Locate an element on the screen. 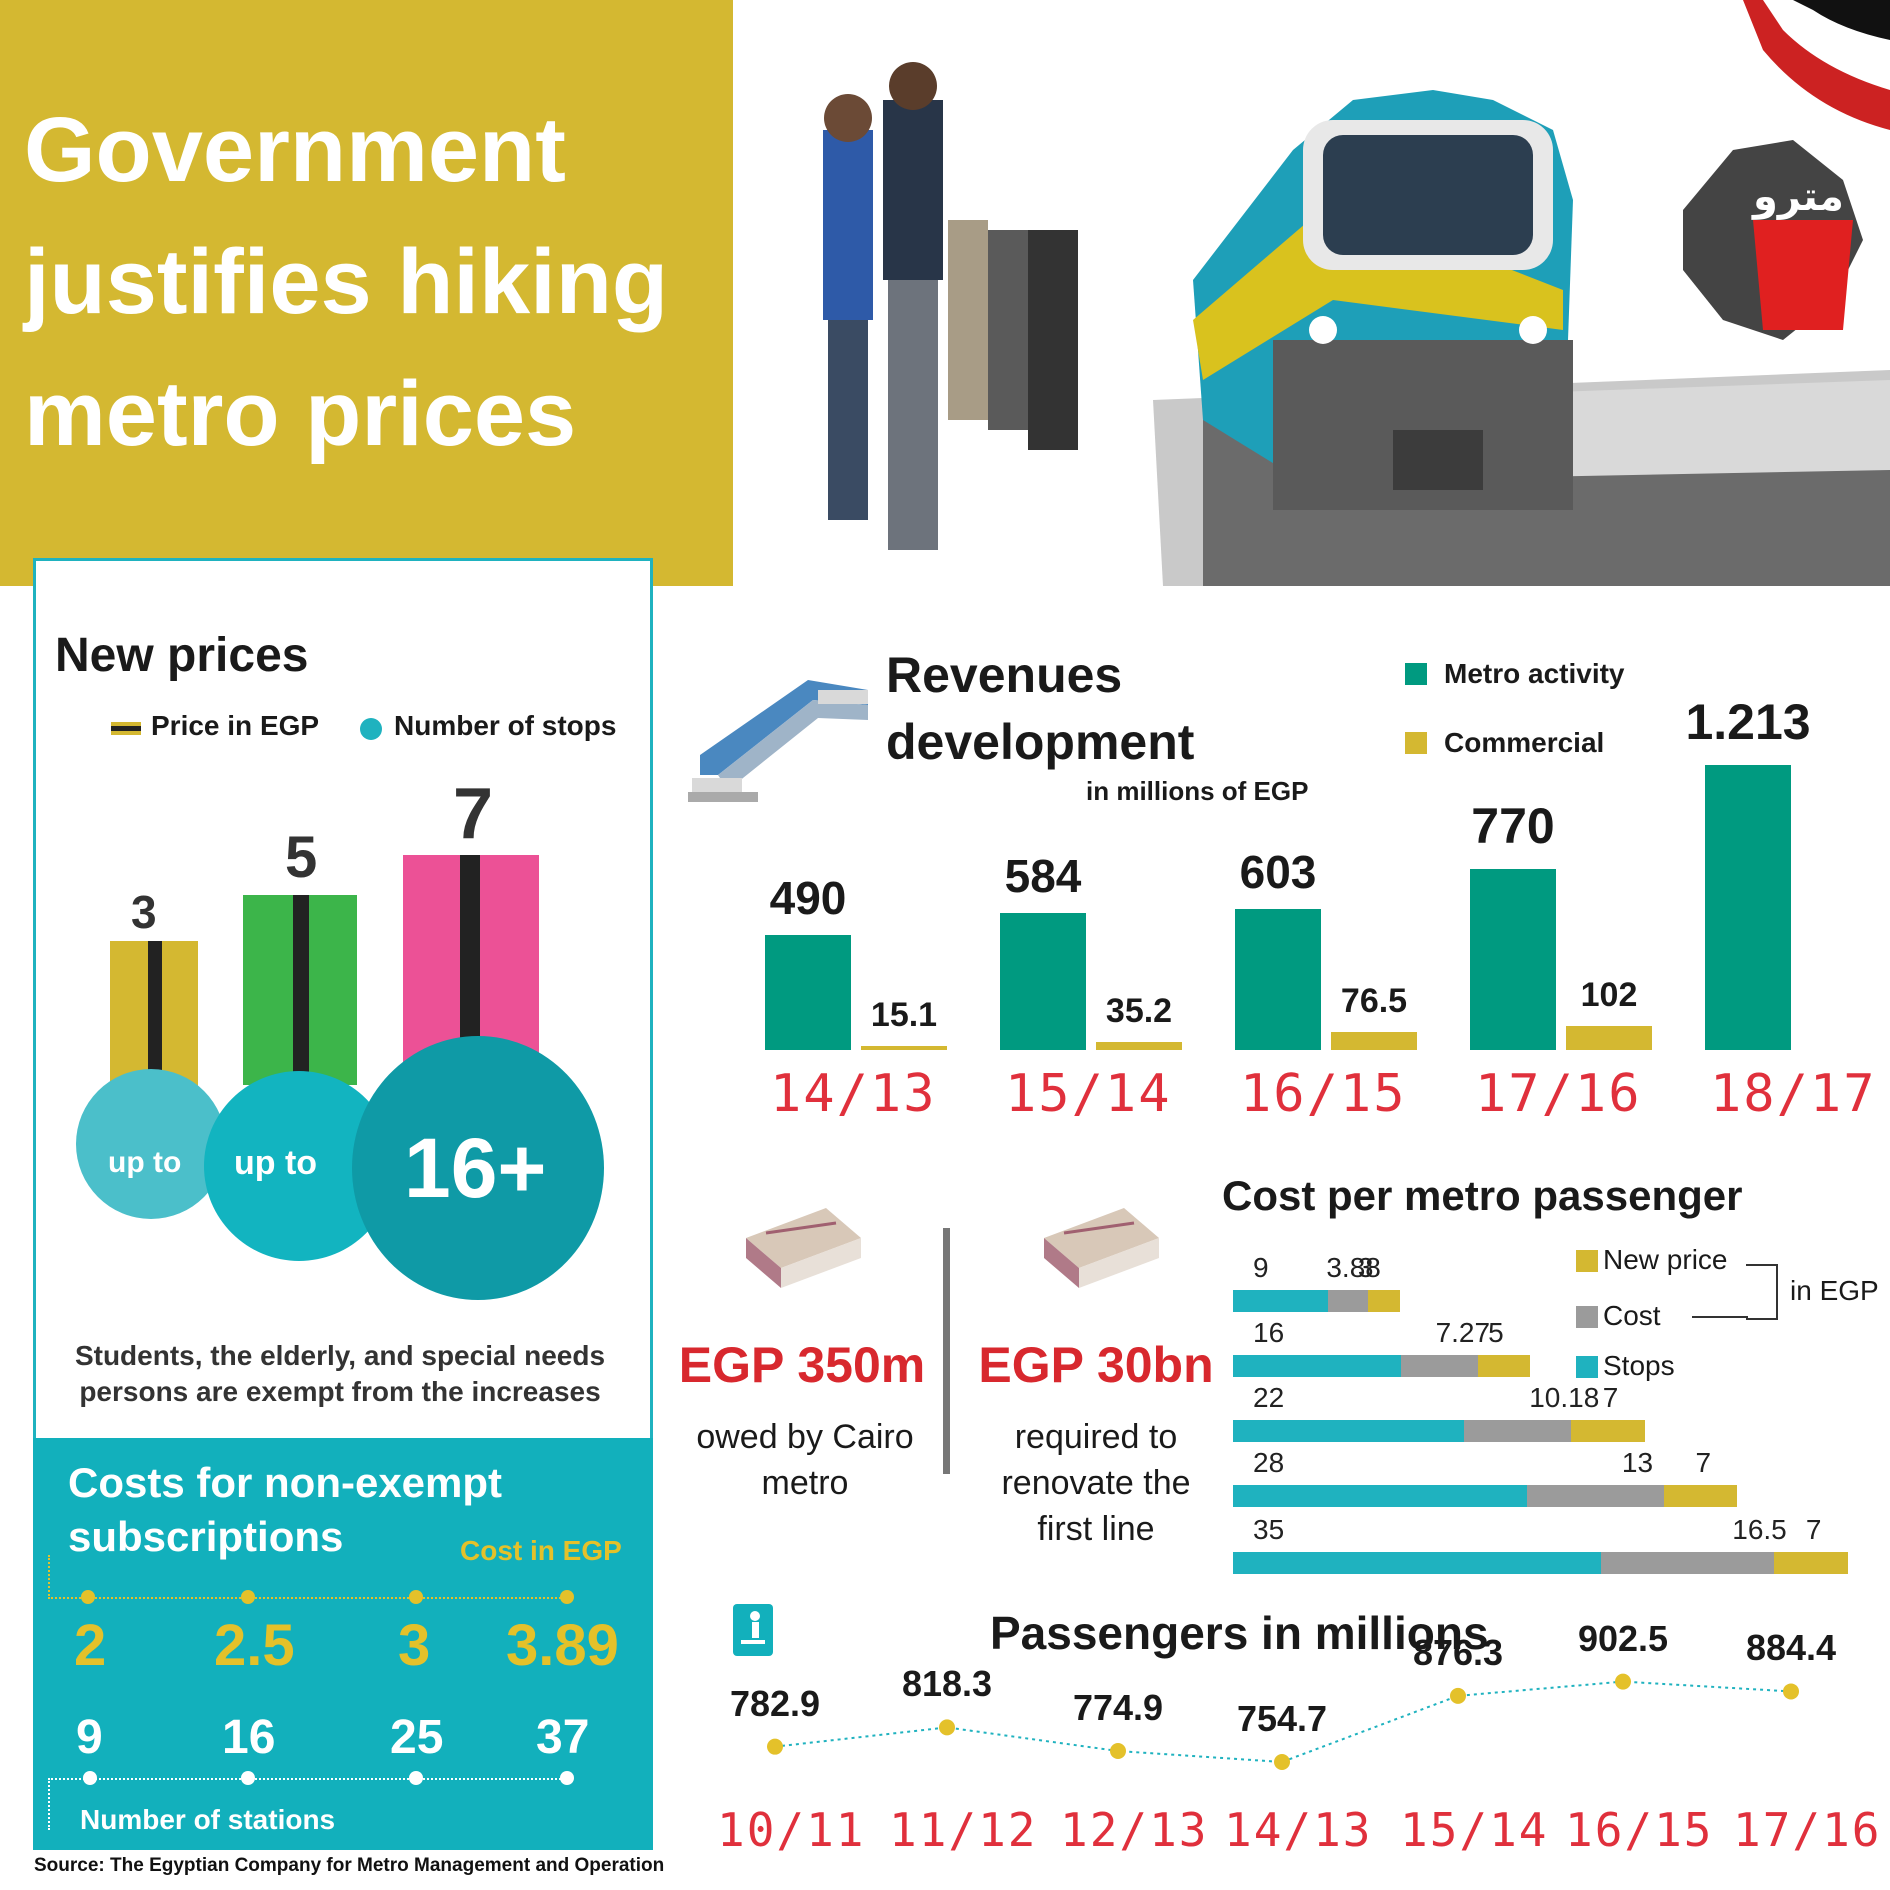  commercial-value: 15.1 is located at coordinates (904, 1015).